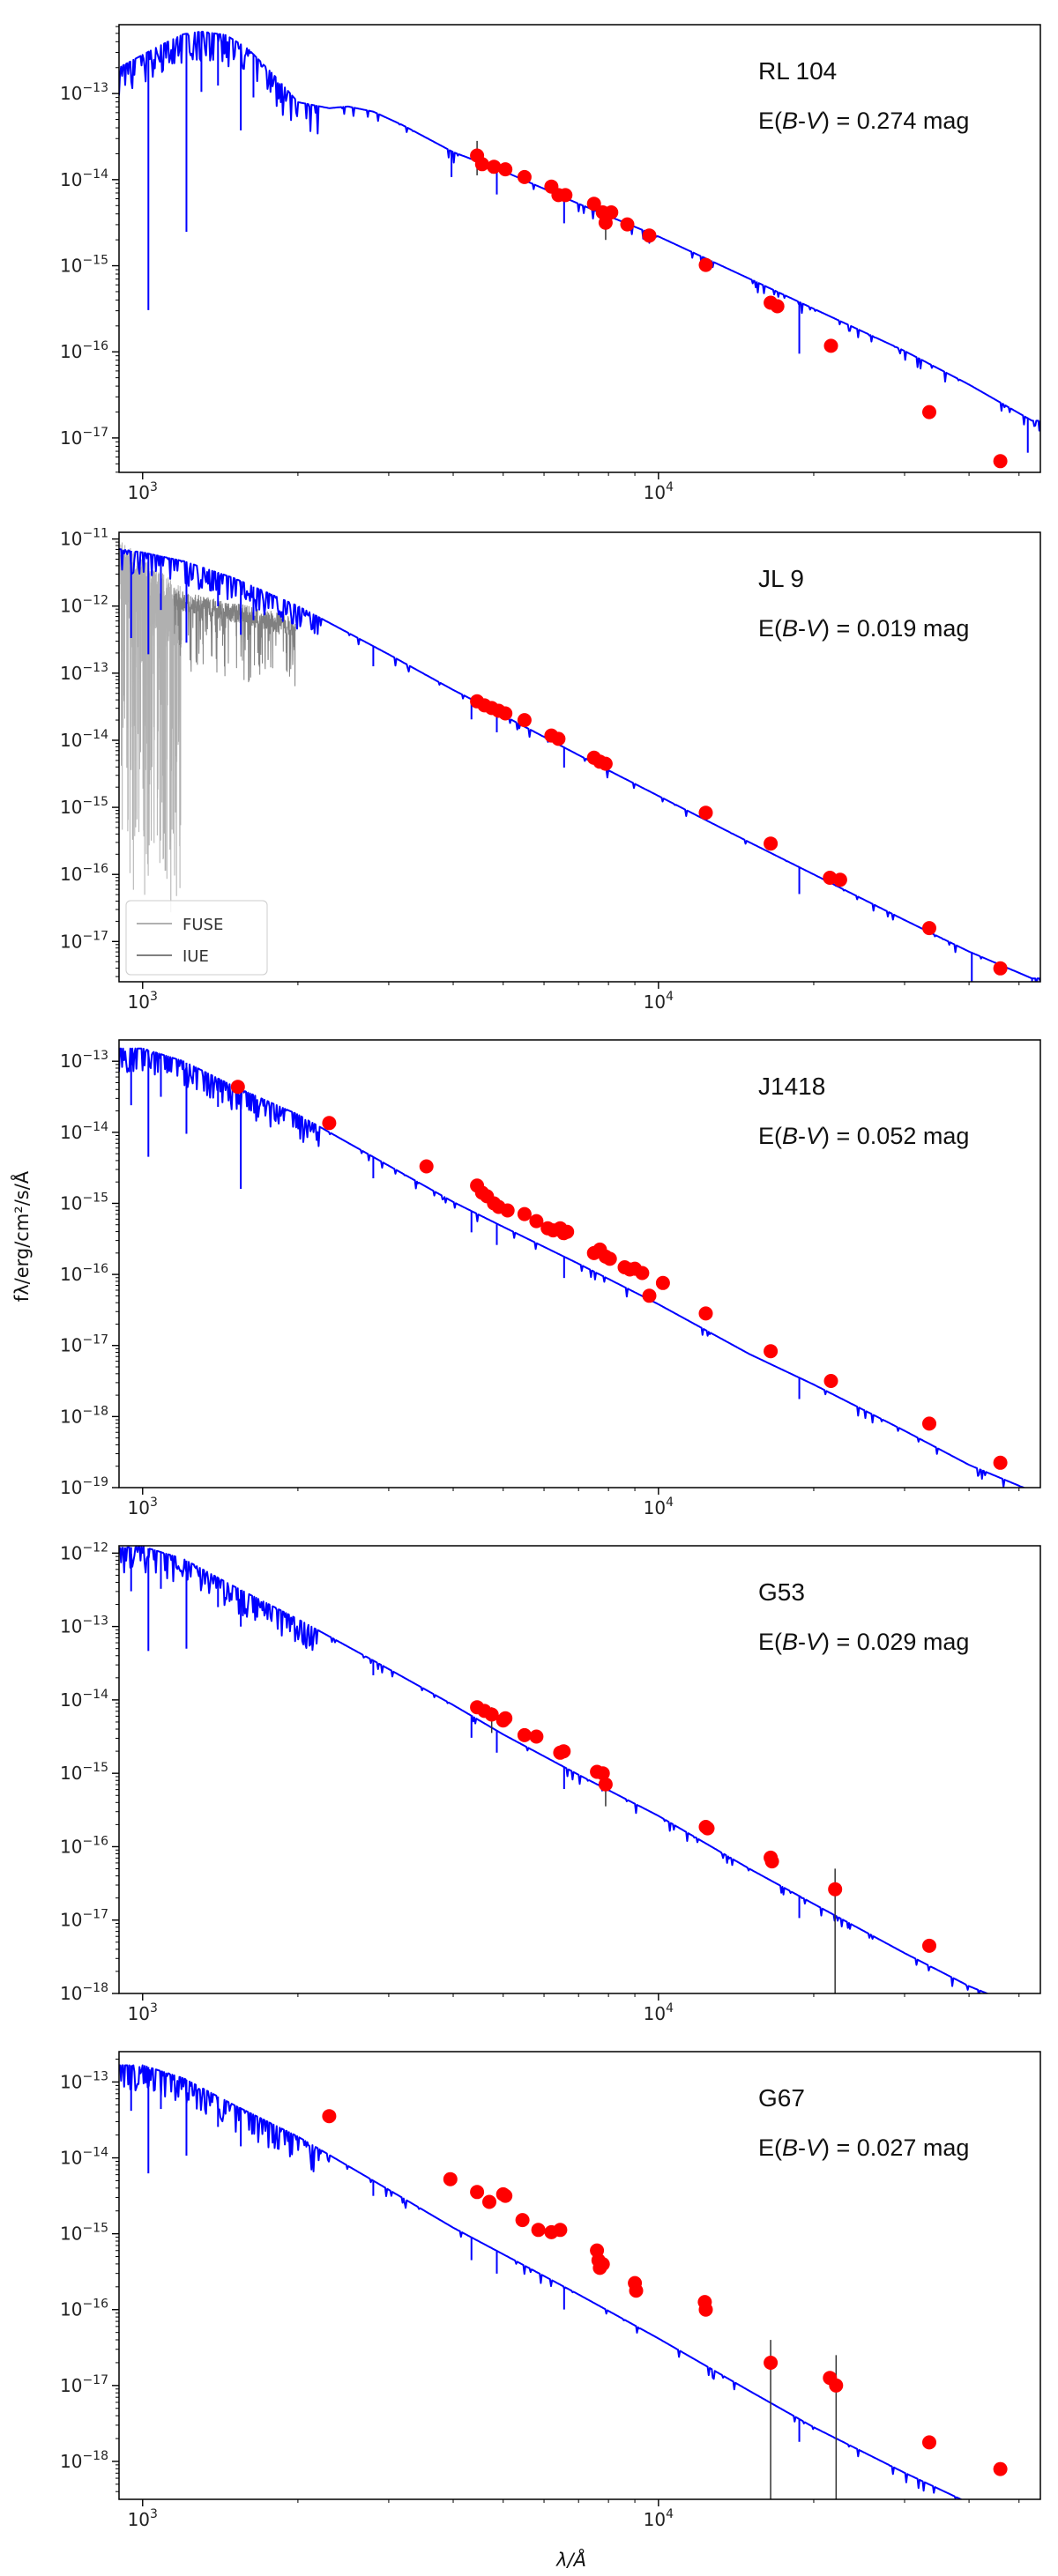  I want to click on spectrum-iue, so click(234, 638).